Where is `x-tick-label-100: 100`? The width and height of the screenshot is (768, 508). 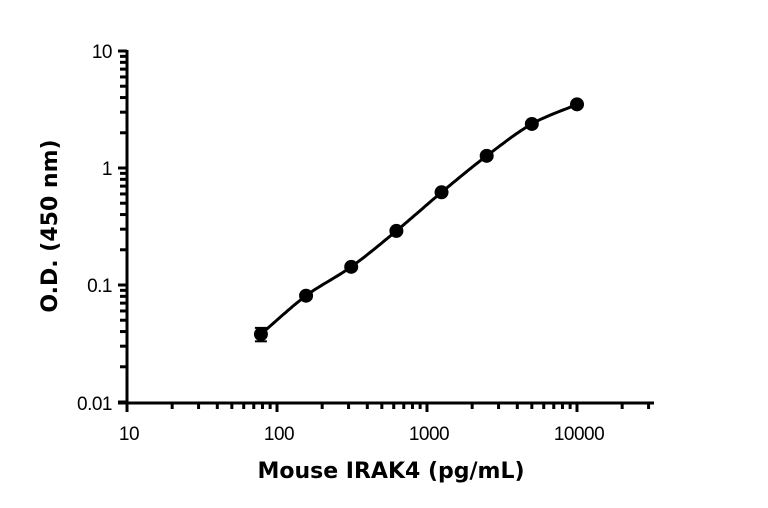 x-tick-label-100: 100 is located at coordinates (279, 434).